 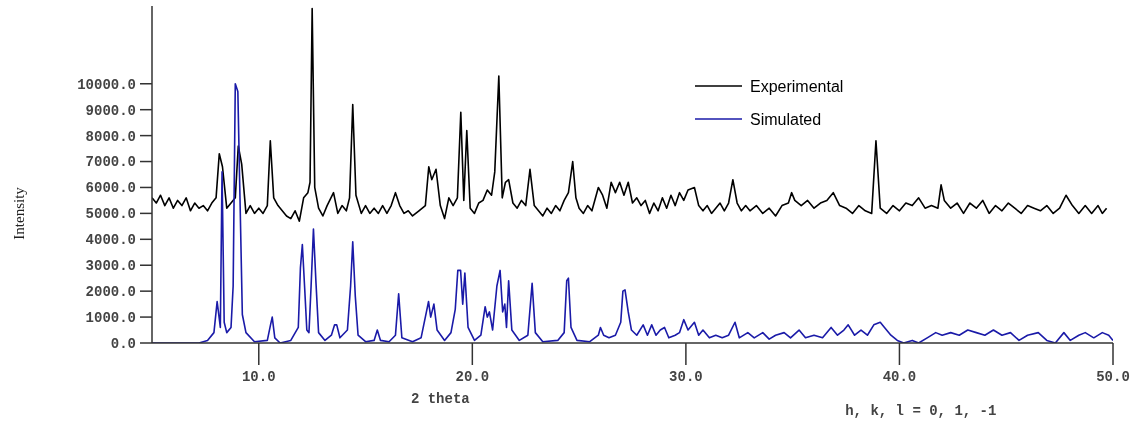 What do you see at coordinates (472, 377) in the screenshot?
I see `x-tick-label: 20.0` at bounding box center [472, 377].